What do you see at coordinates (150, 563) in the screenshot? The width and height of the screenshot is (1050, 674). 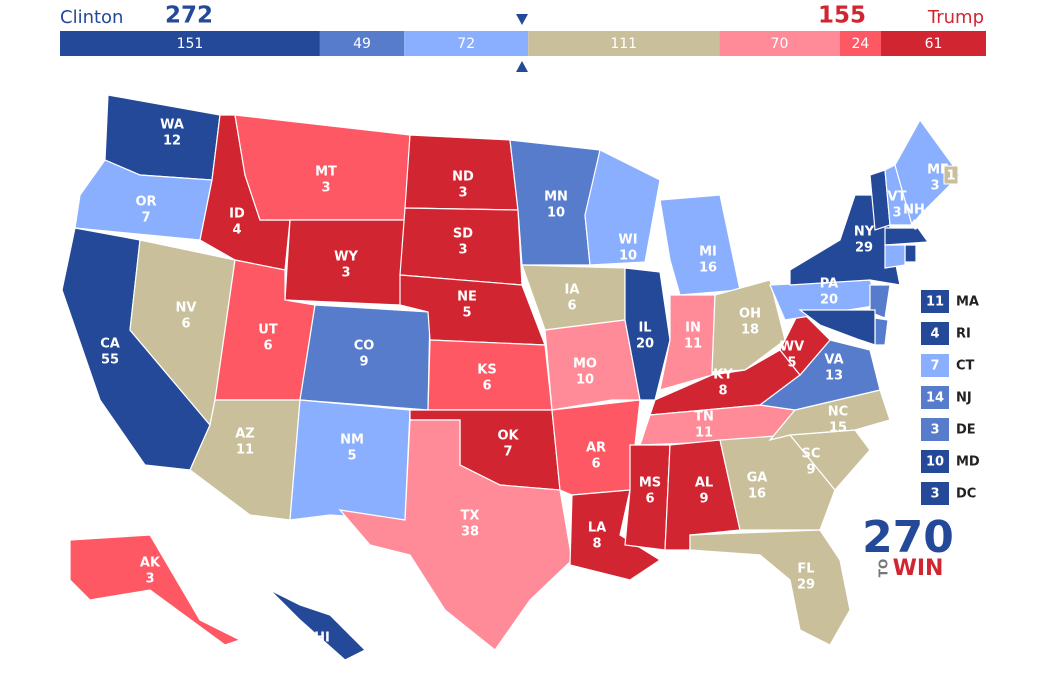 I see `state-abbr: AK` at bounding box center [150, 563].